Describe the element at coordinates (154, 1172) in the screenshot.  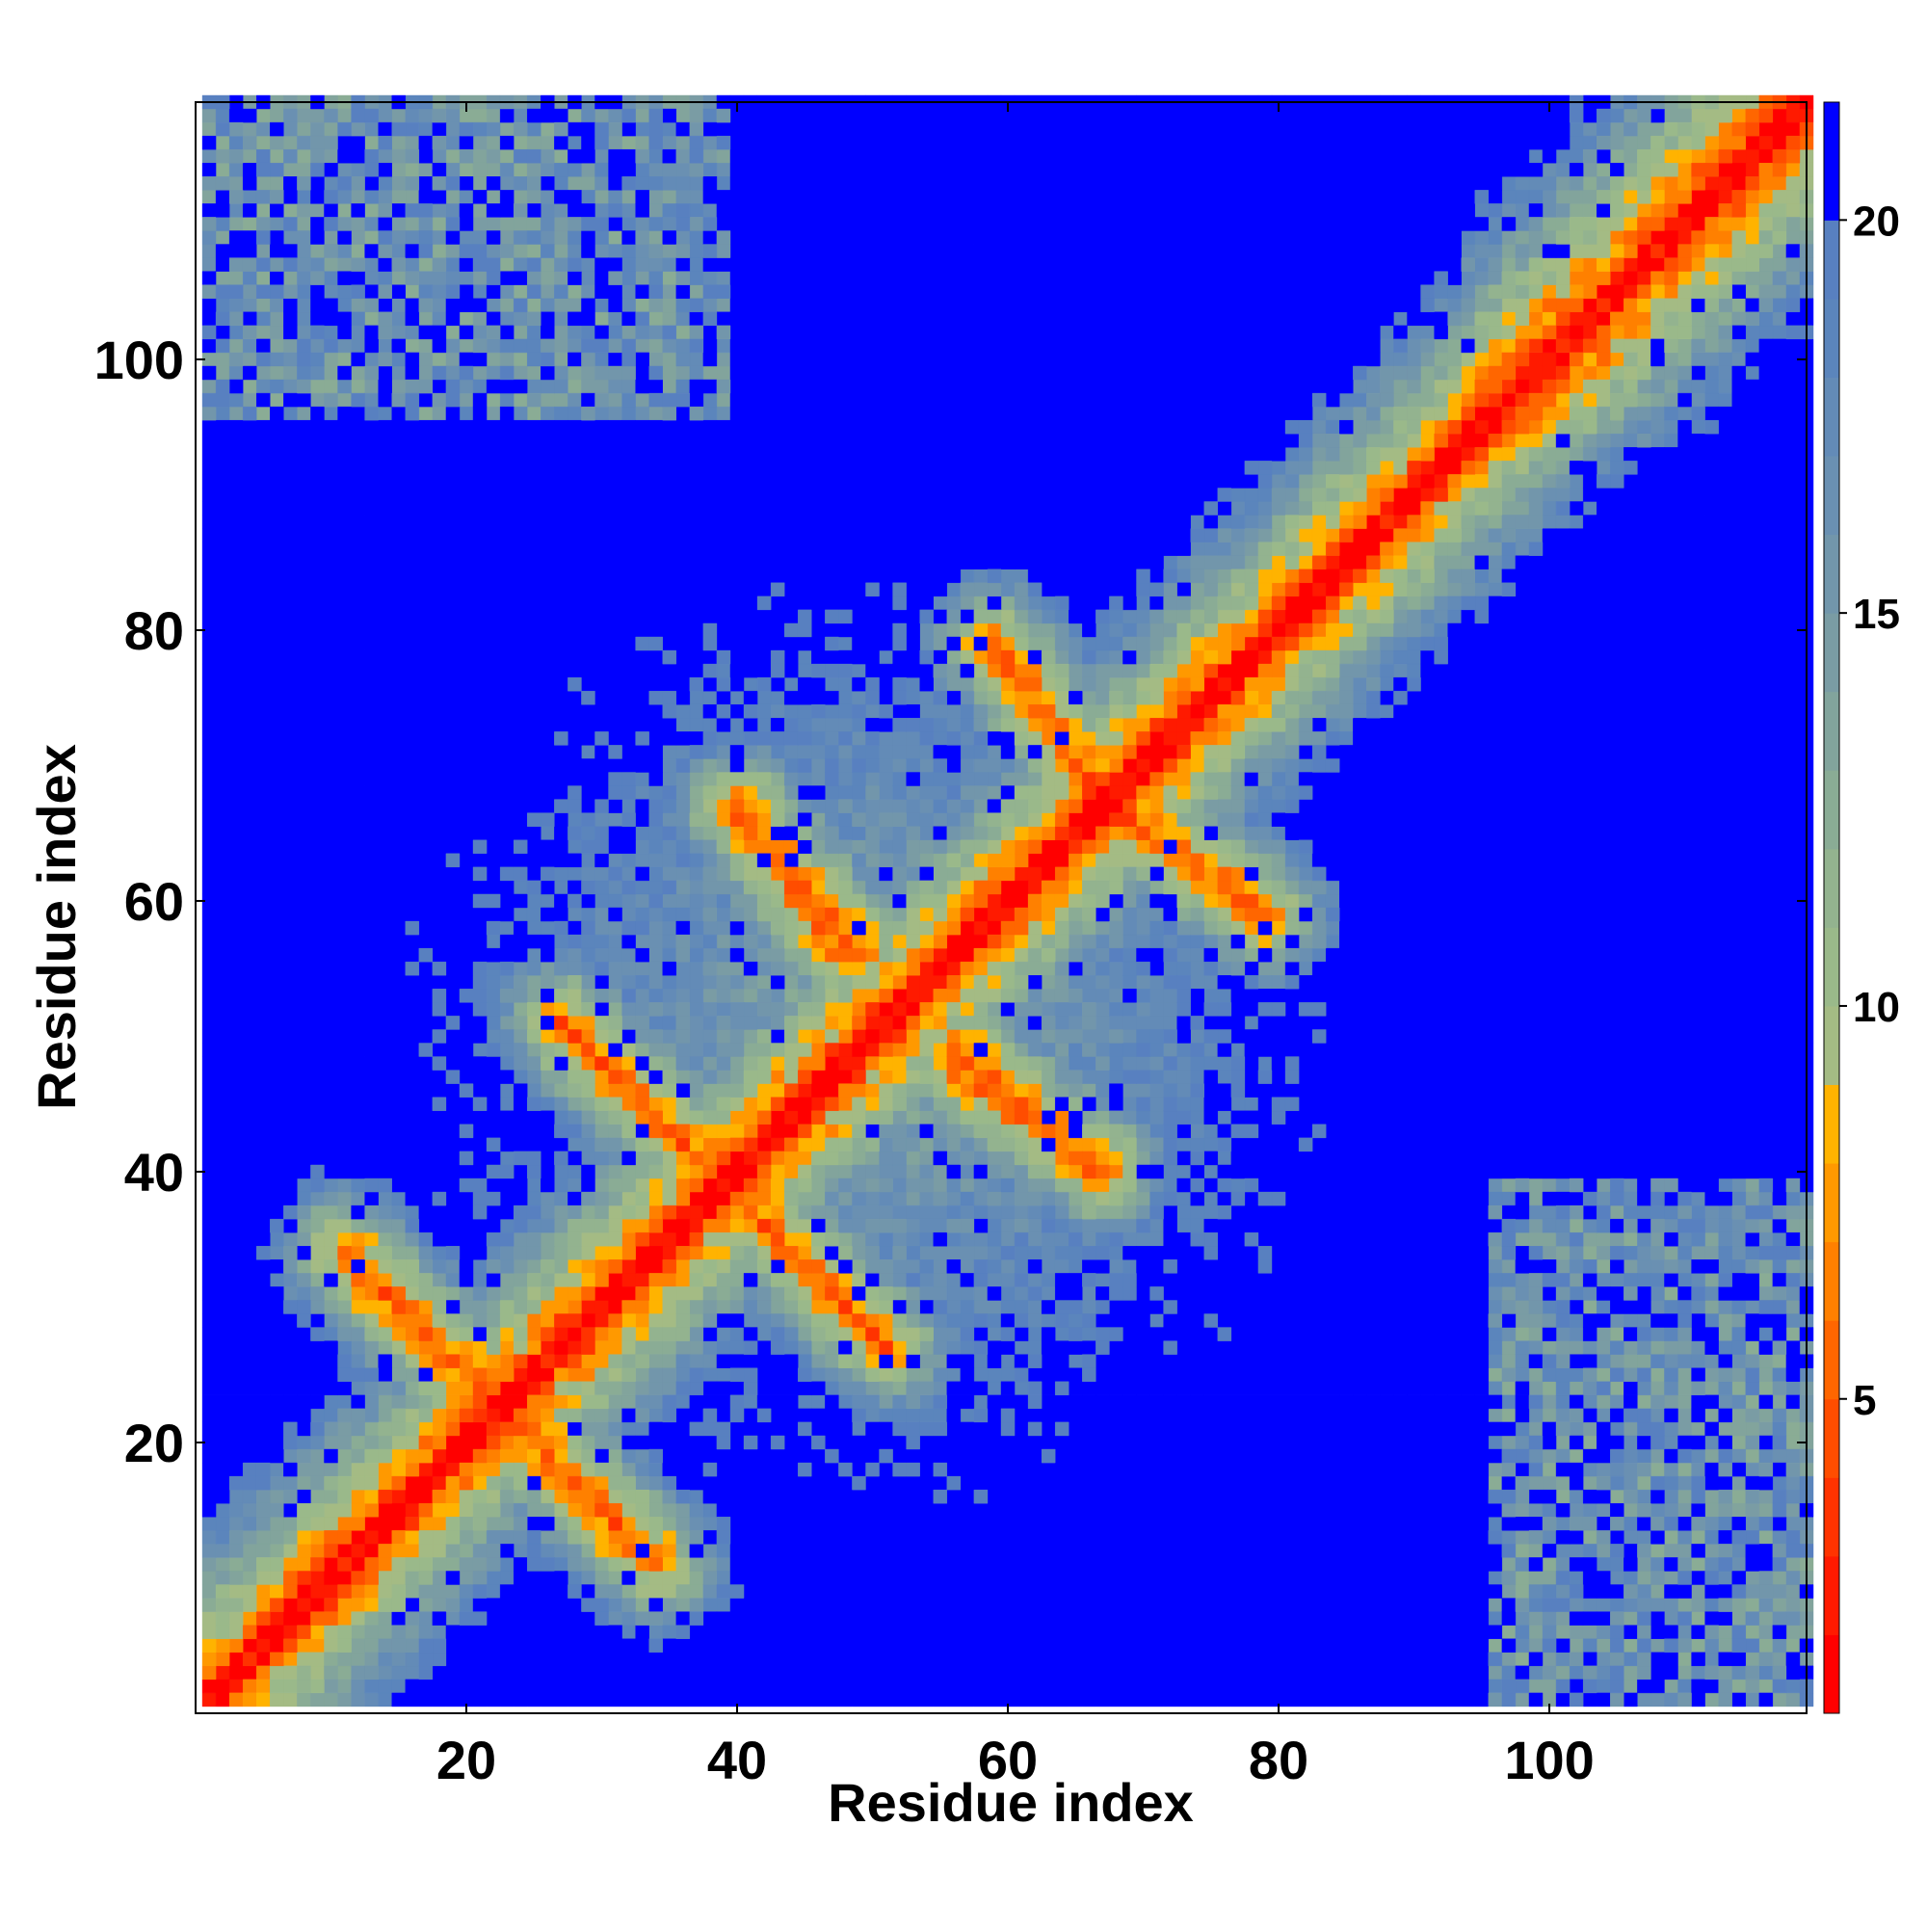
I see `y-tick-label-1: 40` at that location.